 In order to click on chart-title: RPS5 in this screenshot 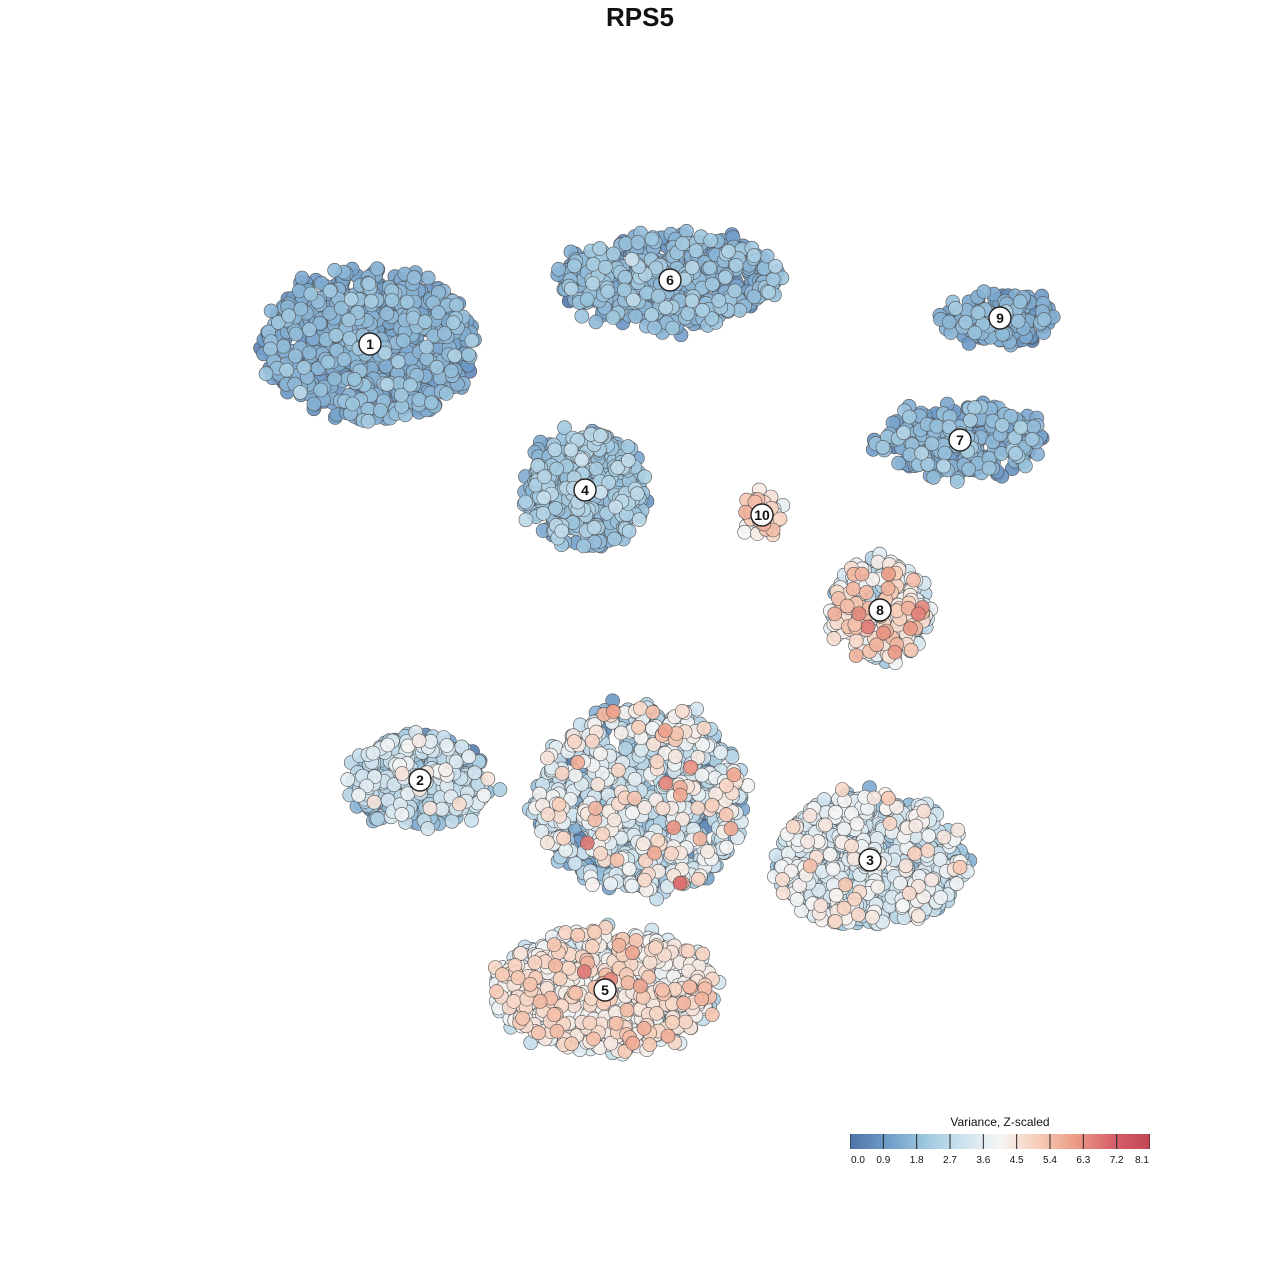, I will do `click(640, 17)`.